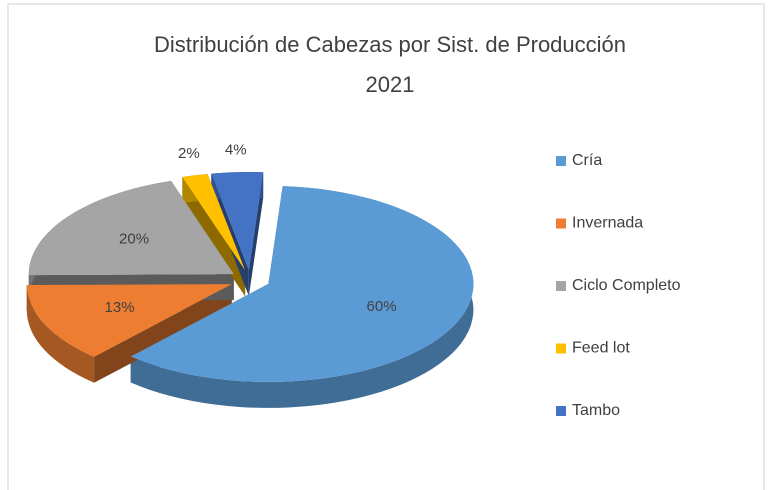 This screenshot has height=490, width=770. Describe the element at coordinates (236, 149) in the screenshot. I see `data-label: 4%` at that location.